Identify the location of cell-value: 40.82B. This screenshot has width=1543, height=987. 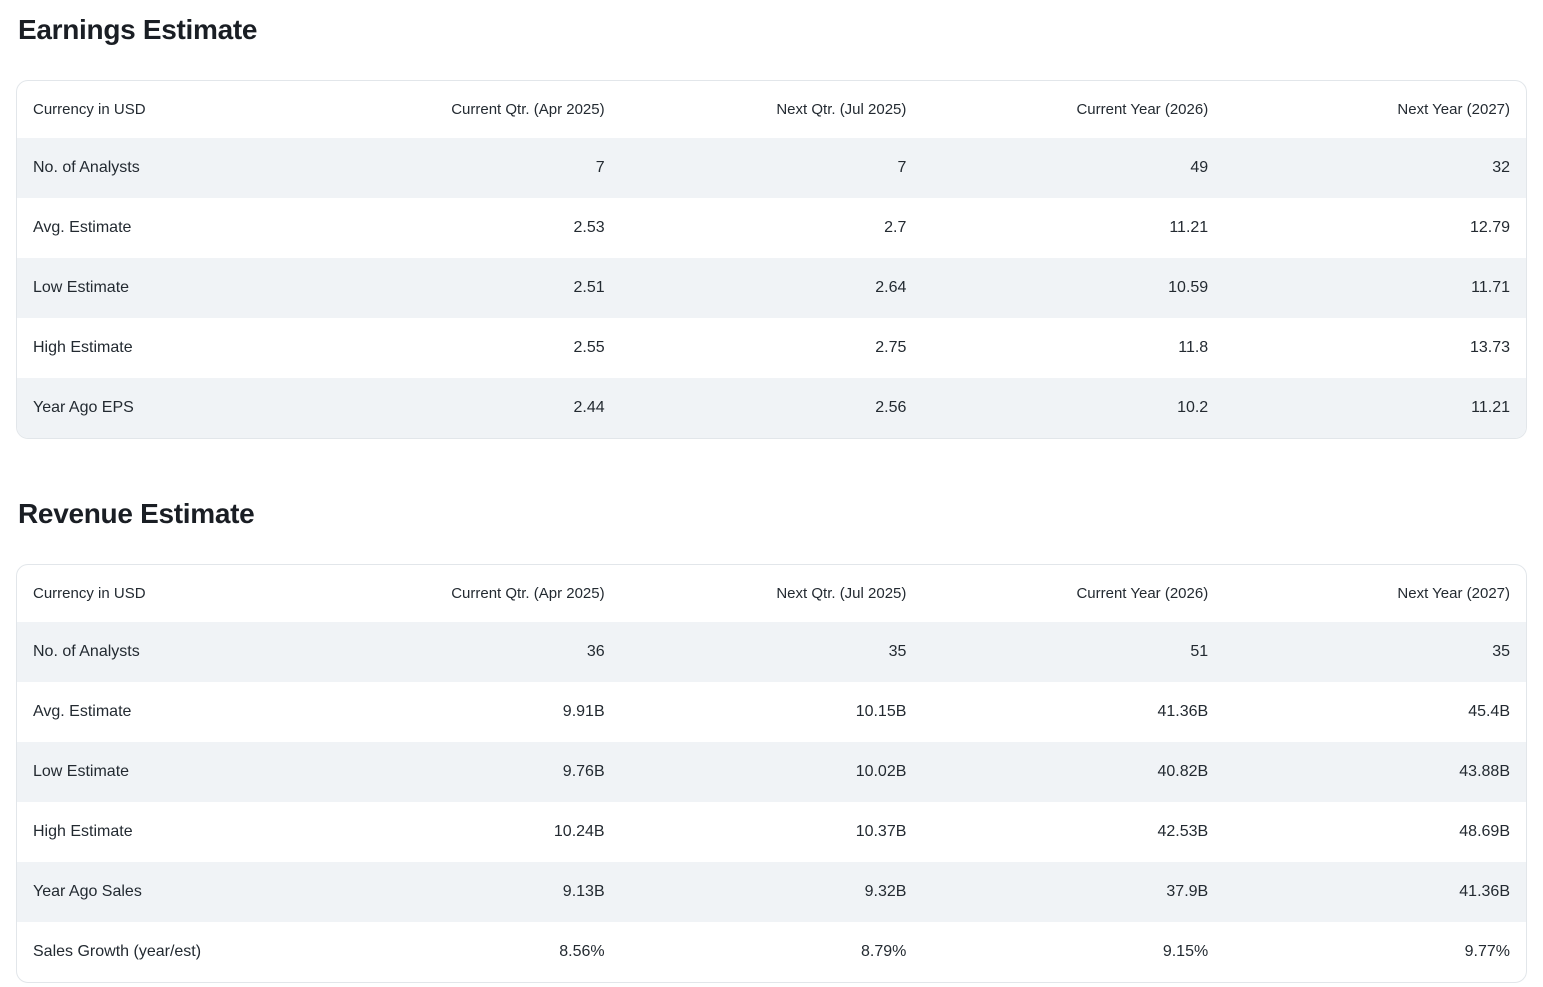
(1183, 771).